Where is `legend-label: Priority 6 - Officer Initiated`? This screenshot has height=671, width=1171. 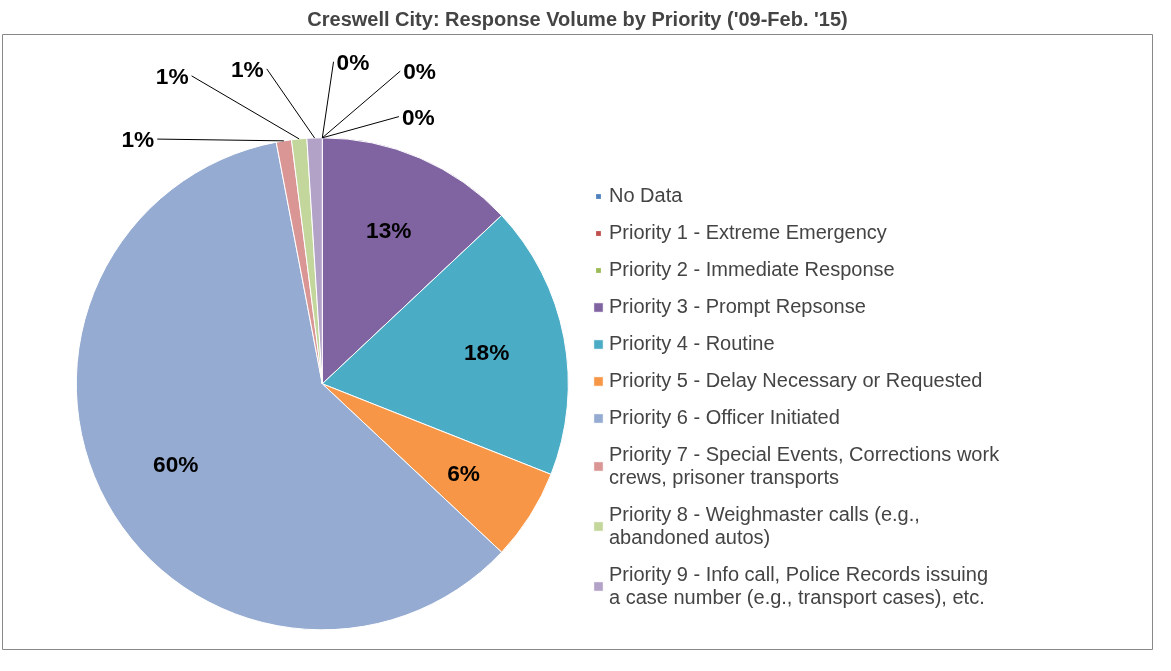
legend-label: Priority 6 - Officer Initiated is located at coordinates (724, 417).